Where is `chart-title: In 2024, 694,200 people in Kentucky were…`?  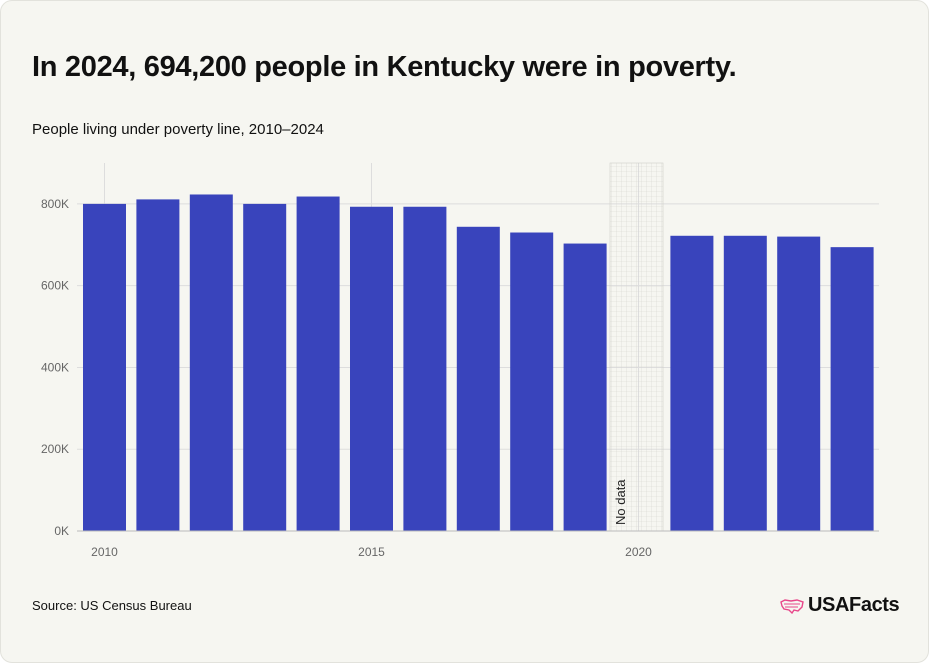
chart-title: In 2024, 694,200 people in Kentucky were… is located at coordinates (384, 67).